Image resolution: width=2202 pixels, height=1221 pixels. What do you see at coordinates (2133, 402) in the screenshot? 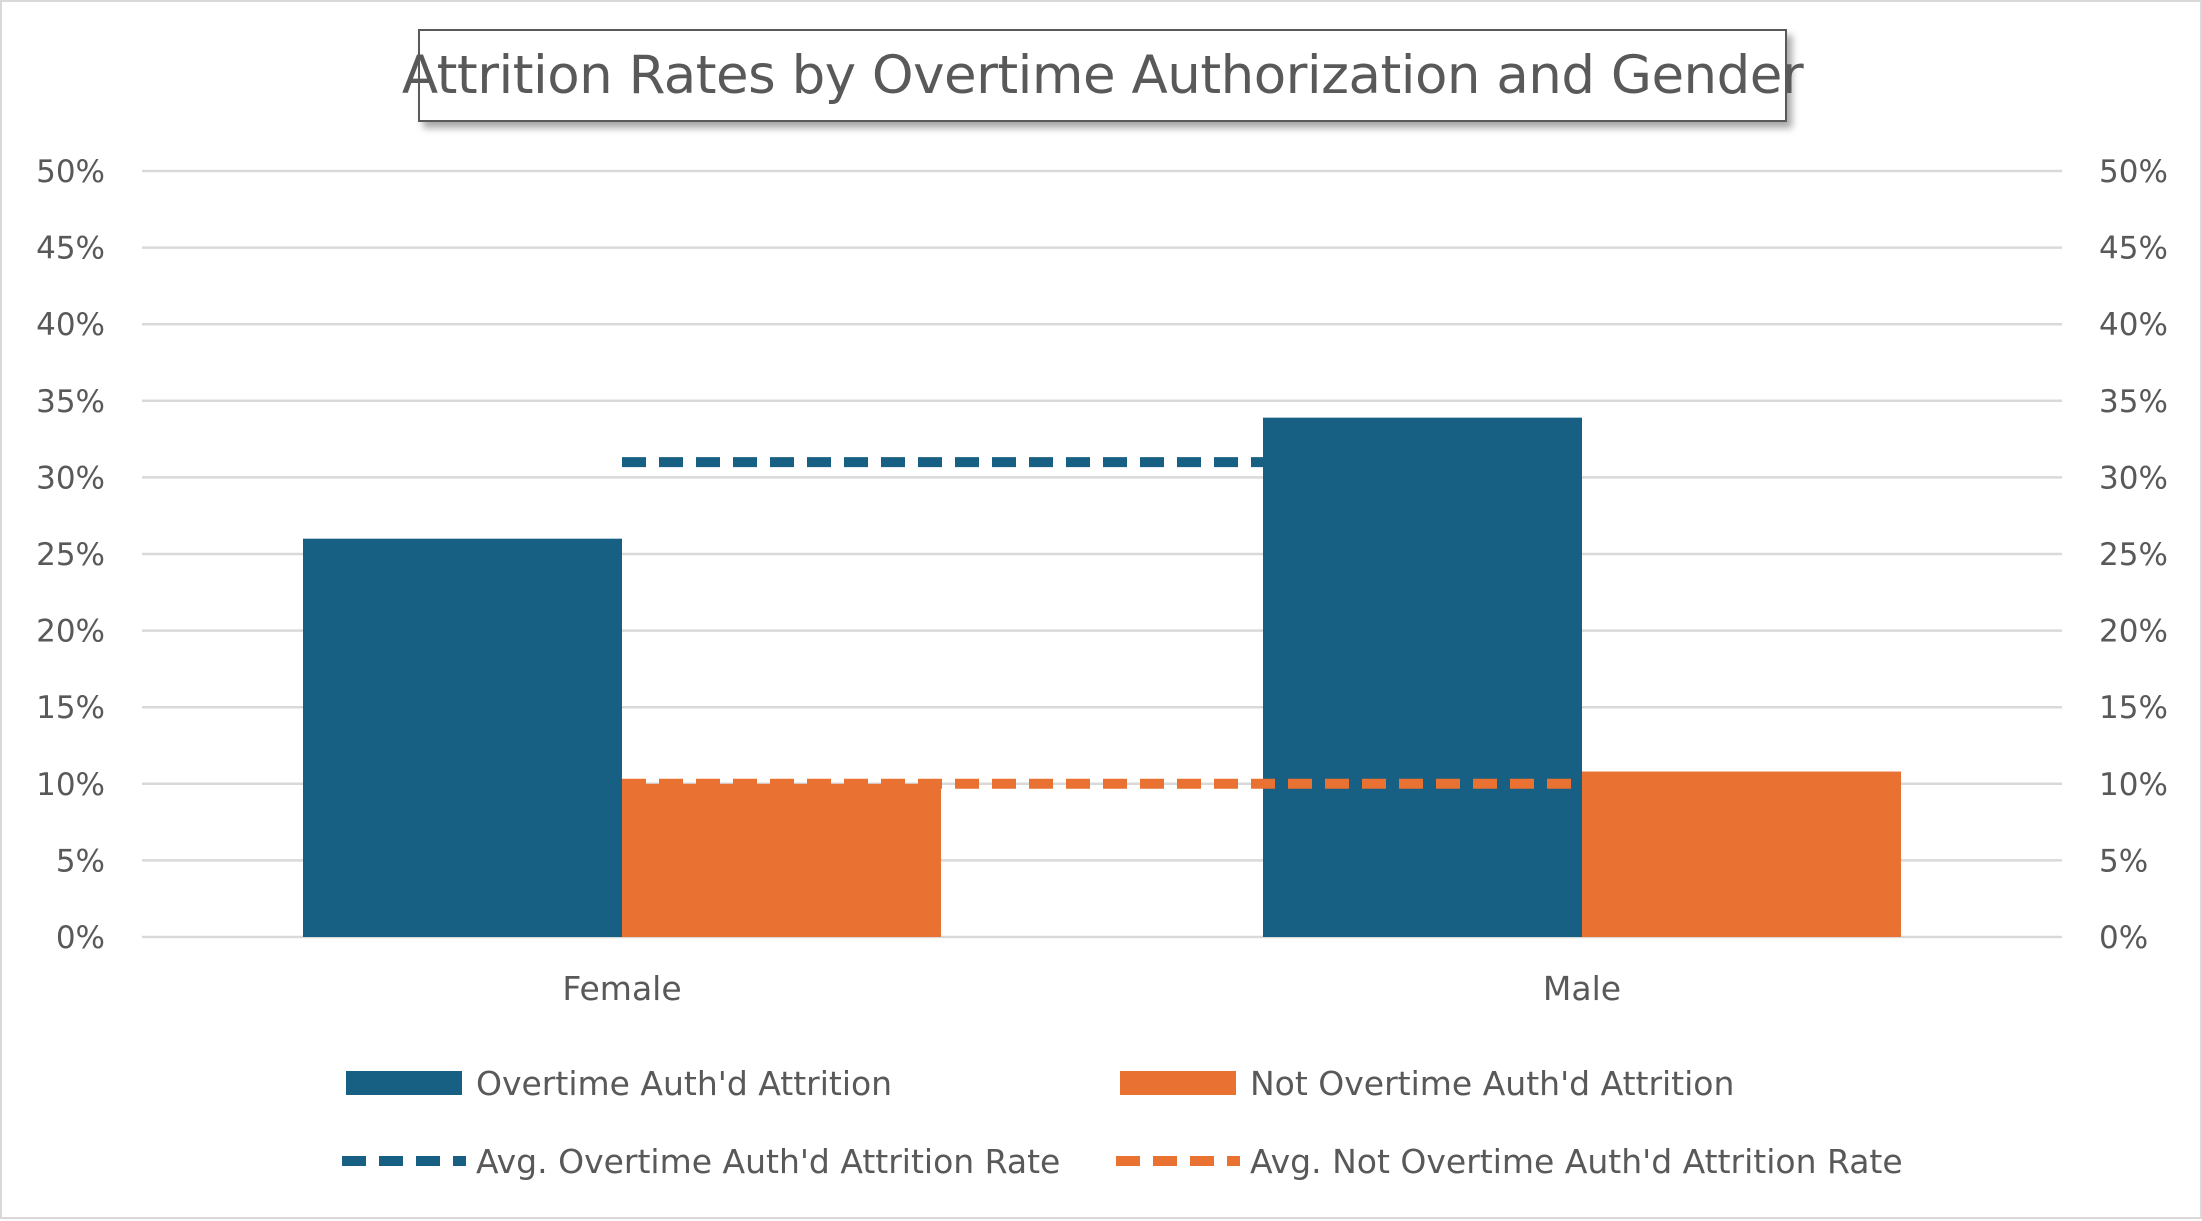
I see `secondary-y-tick-label: 35%` at bounding box center [2133, 402].